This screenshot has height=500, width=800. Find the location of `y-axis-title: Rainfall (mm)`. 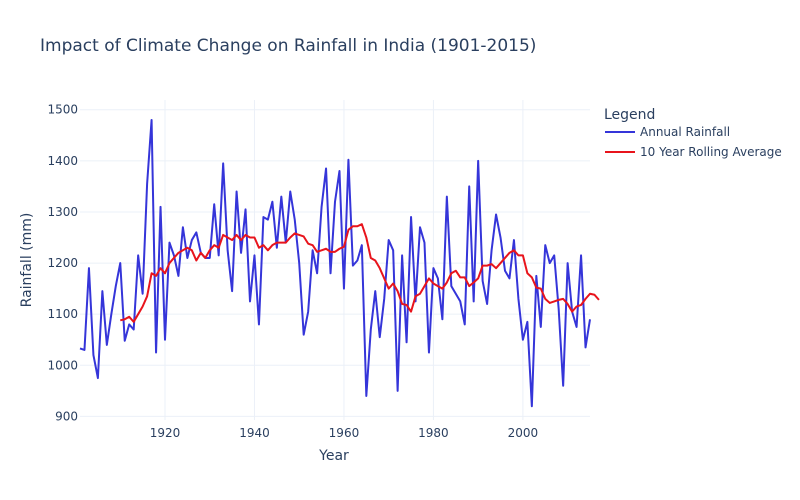

y-axis-title: Rainfall (mm) is located at coordinates (27, 260).